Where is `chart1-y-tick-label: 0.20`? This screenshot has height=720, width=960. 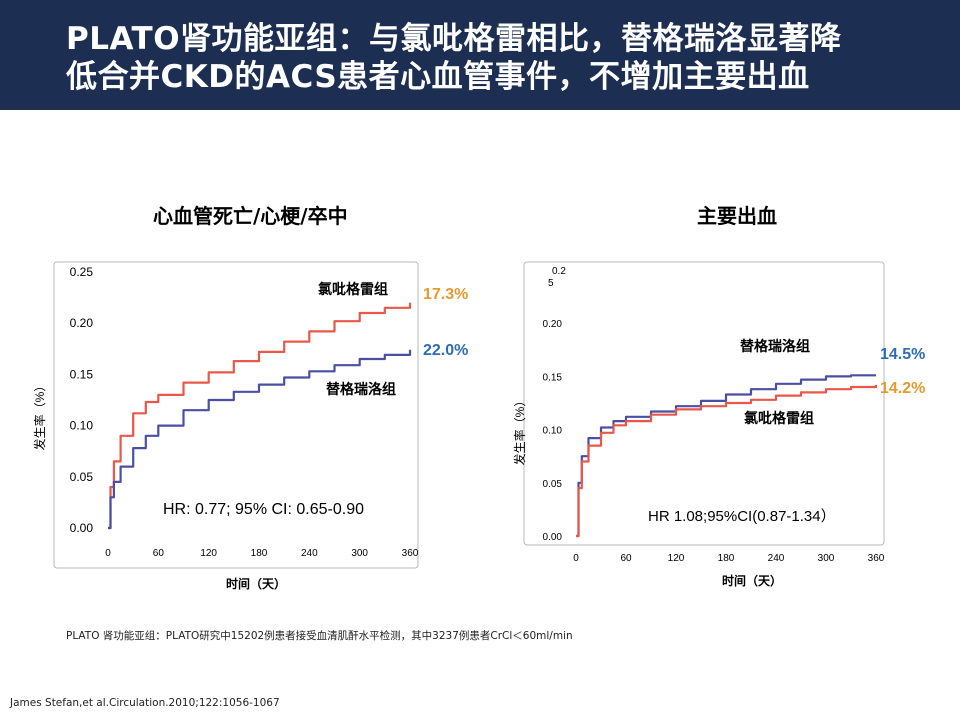 chart1-y-tick-label: 0.20 is located at coordinates (82, 323).